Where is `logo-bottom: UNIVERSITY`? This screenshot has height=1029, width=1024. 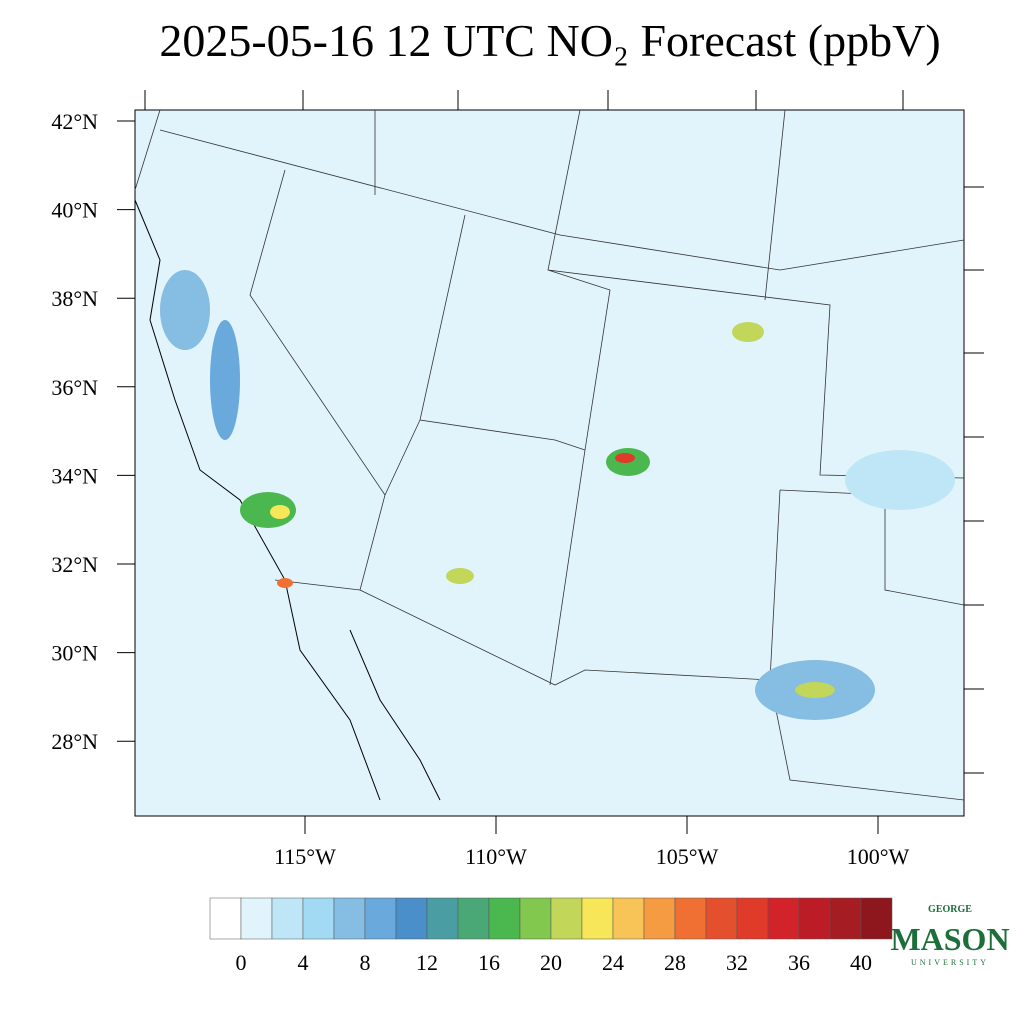
logo-bottom: UNIVERSITY is located at coordinates (950, 962).